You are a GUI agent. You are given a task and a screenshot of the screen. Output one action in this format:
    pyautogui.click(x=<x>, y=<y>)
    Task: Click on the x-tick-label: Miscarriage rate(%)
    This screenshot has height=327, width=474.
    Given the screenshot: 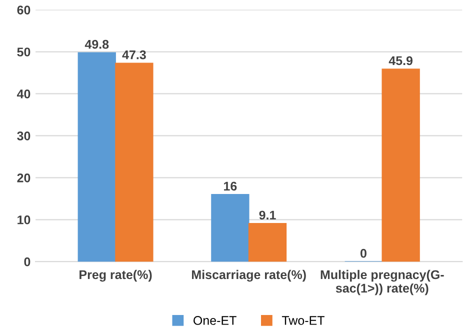 What is the action you would take?
    pyautogui.click(x=249, y=276)
    